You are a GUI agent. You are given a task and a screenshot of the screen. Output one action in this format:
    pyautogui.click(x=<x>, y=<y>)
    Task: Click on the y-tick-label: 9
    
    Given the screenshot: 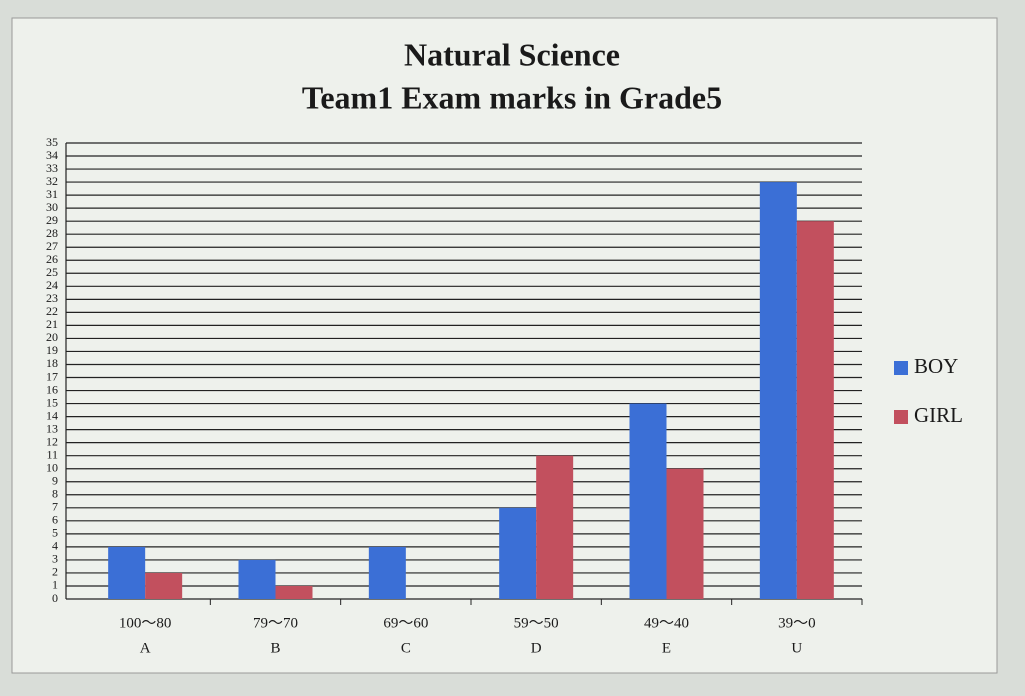 What is the action you would take?
    pyautogui.click(x=55, y=480)
    